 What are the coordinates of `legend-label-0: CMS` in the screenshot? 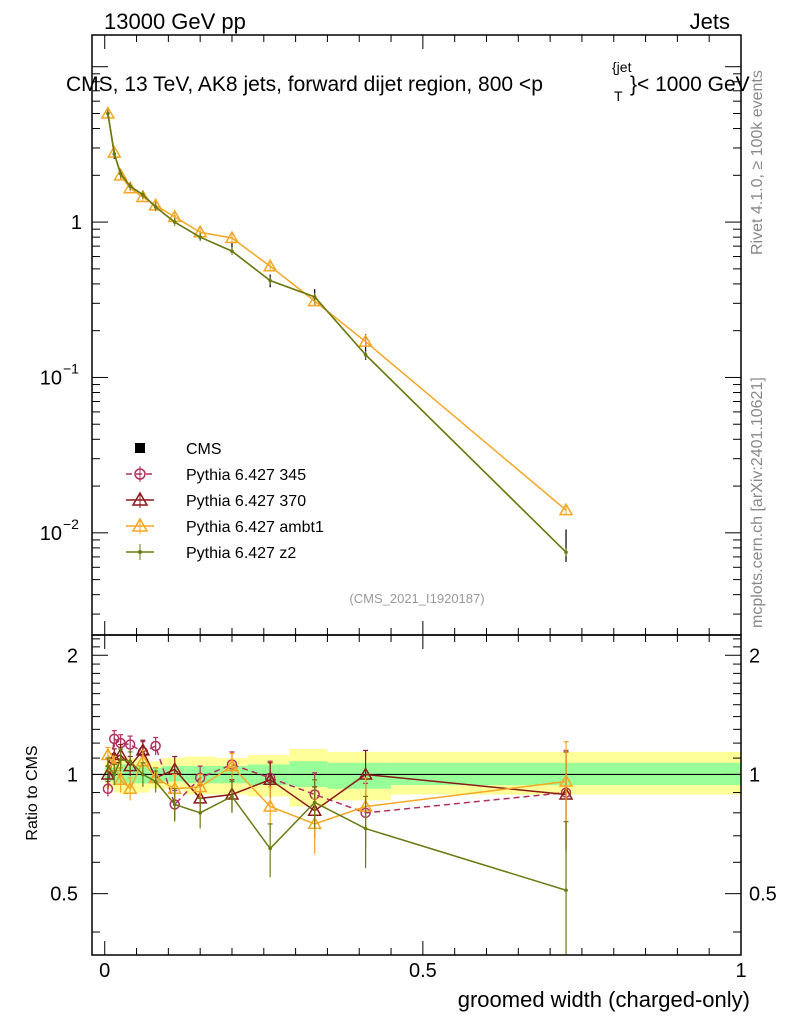 It's located at (204, 449).